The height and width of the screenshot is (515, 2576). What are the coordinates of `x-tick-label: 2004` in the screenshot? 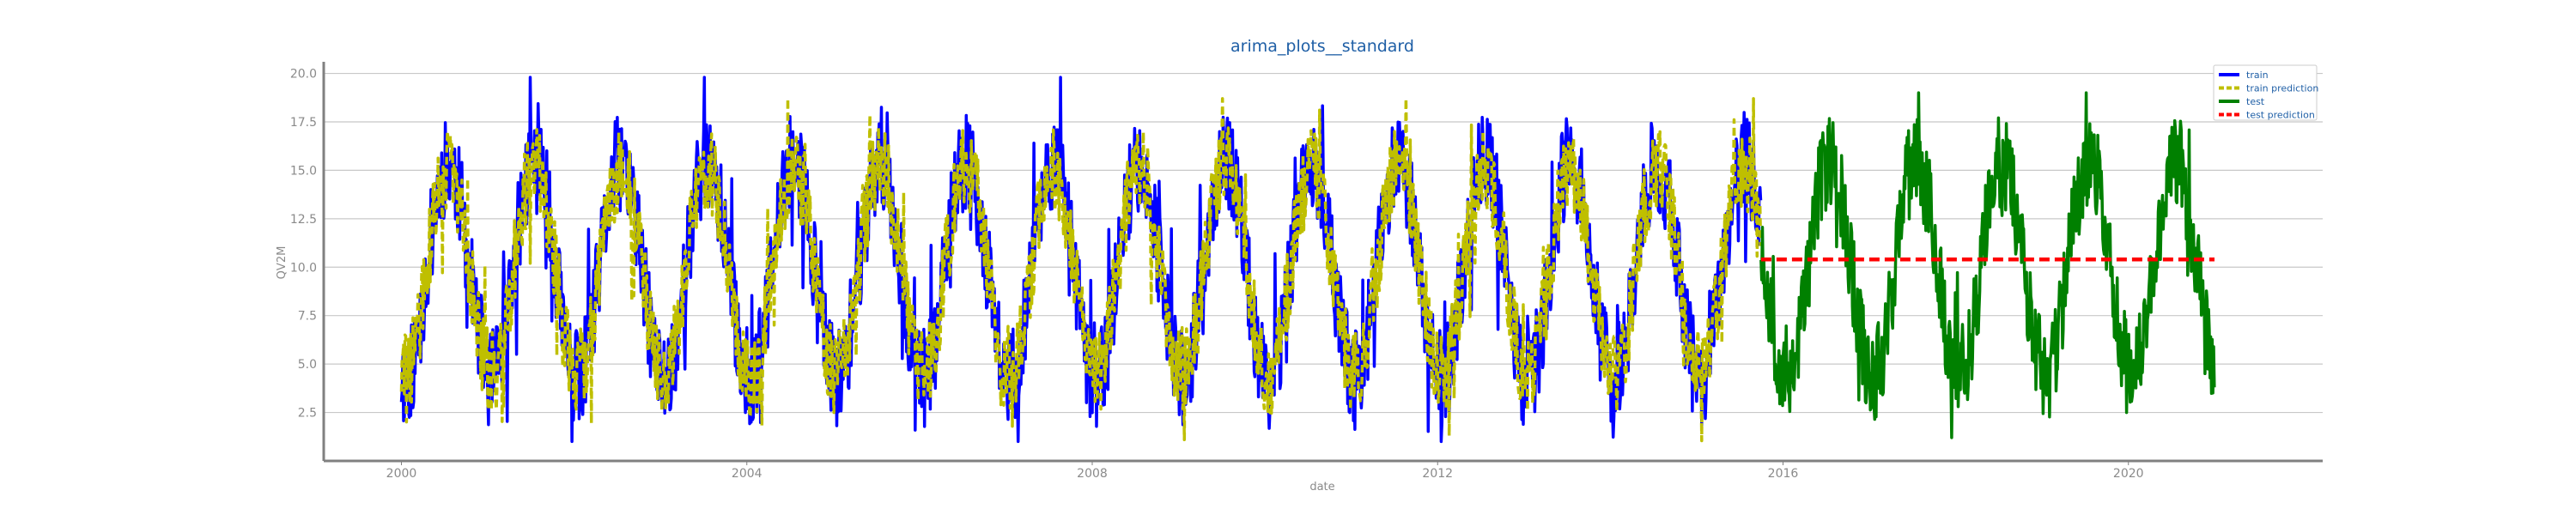 It's located at (747, 474).